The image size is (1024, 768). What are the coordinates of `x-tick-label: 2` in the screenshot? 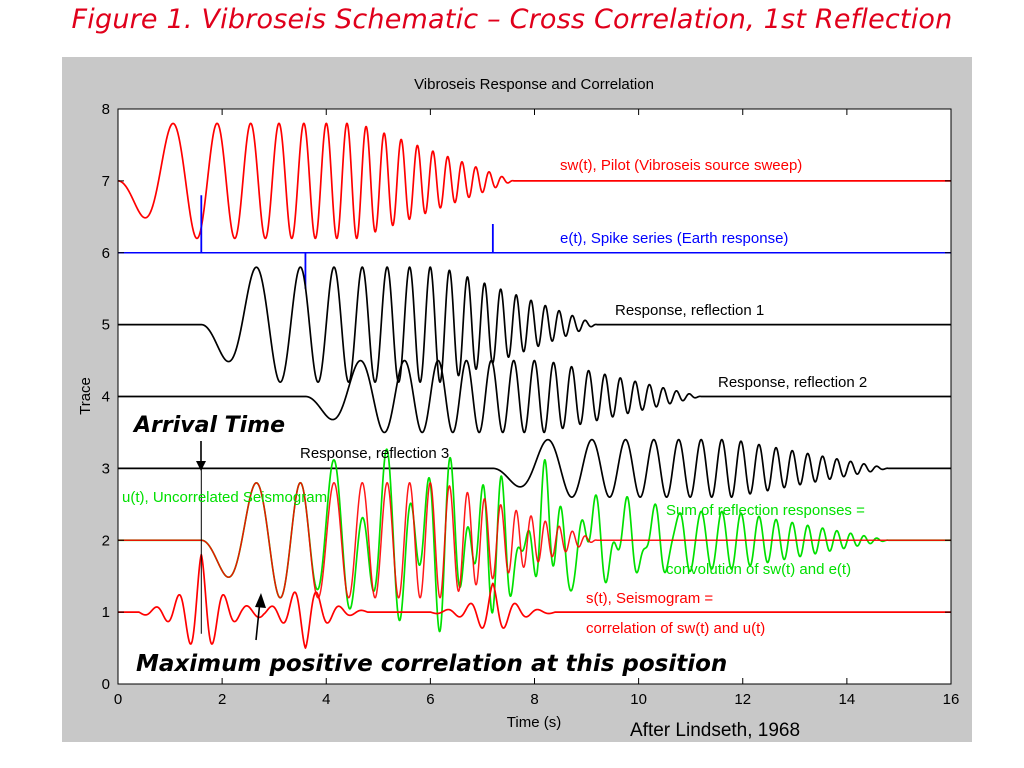 It's located at (222, 699).